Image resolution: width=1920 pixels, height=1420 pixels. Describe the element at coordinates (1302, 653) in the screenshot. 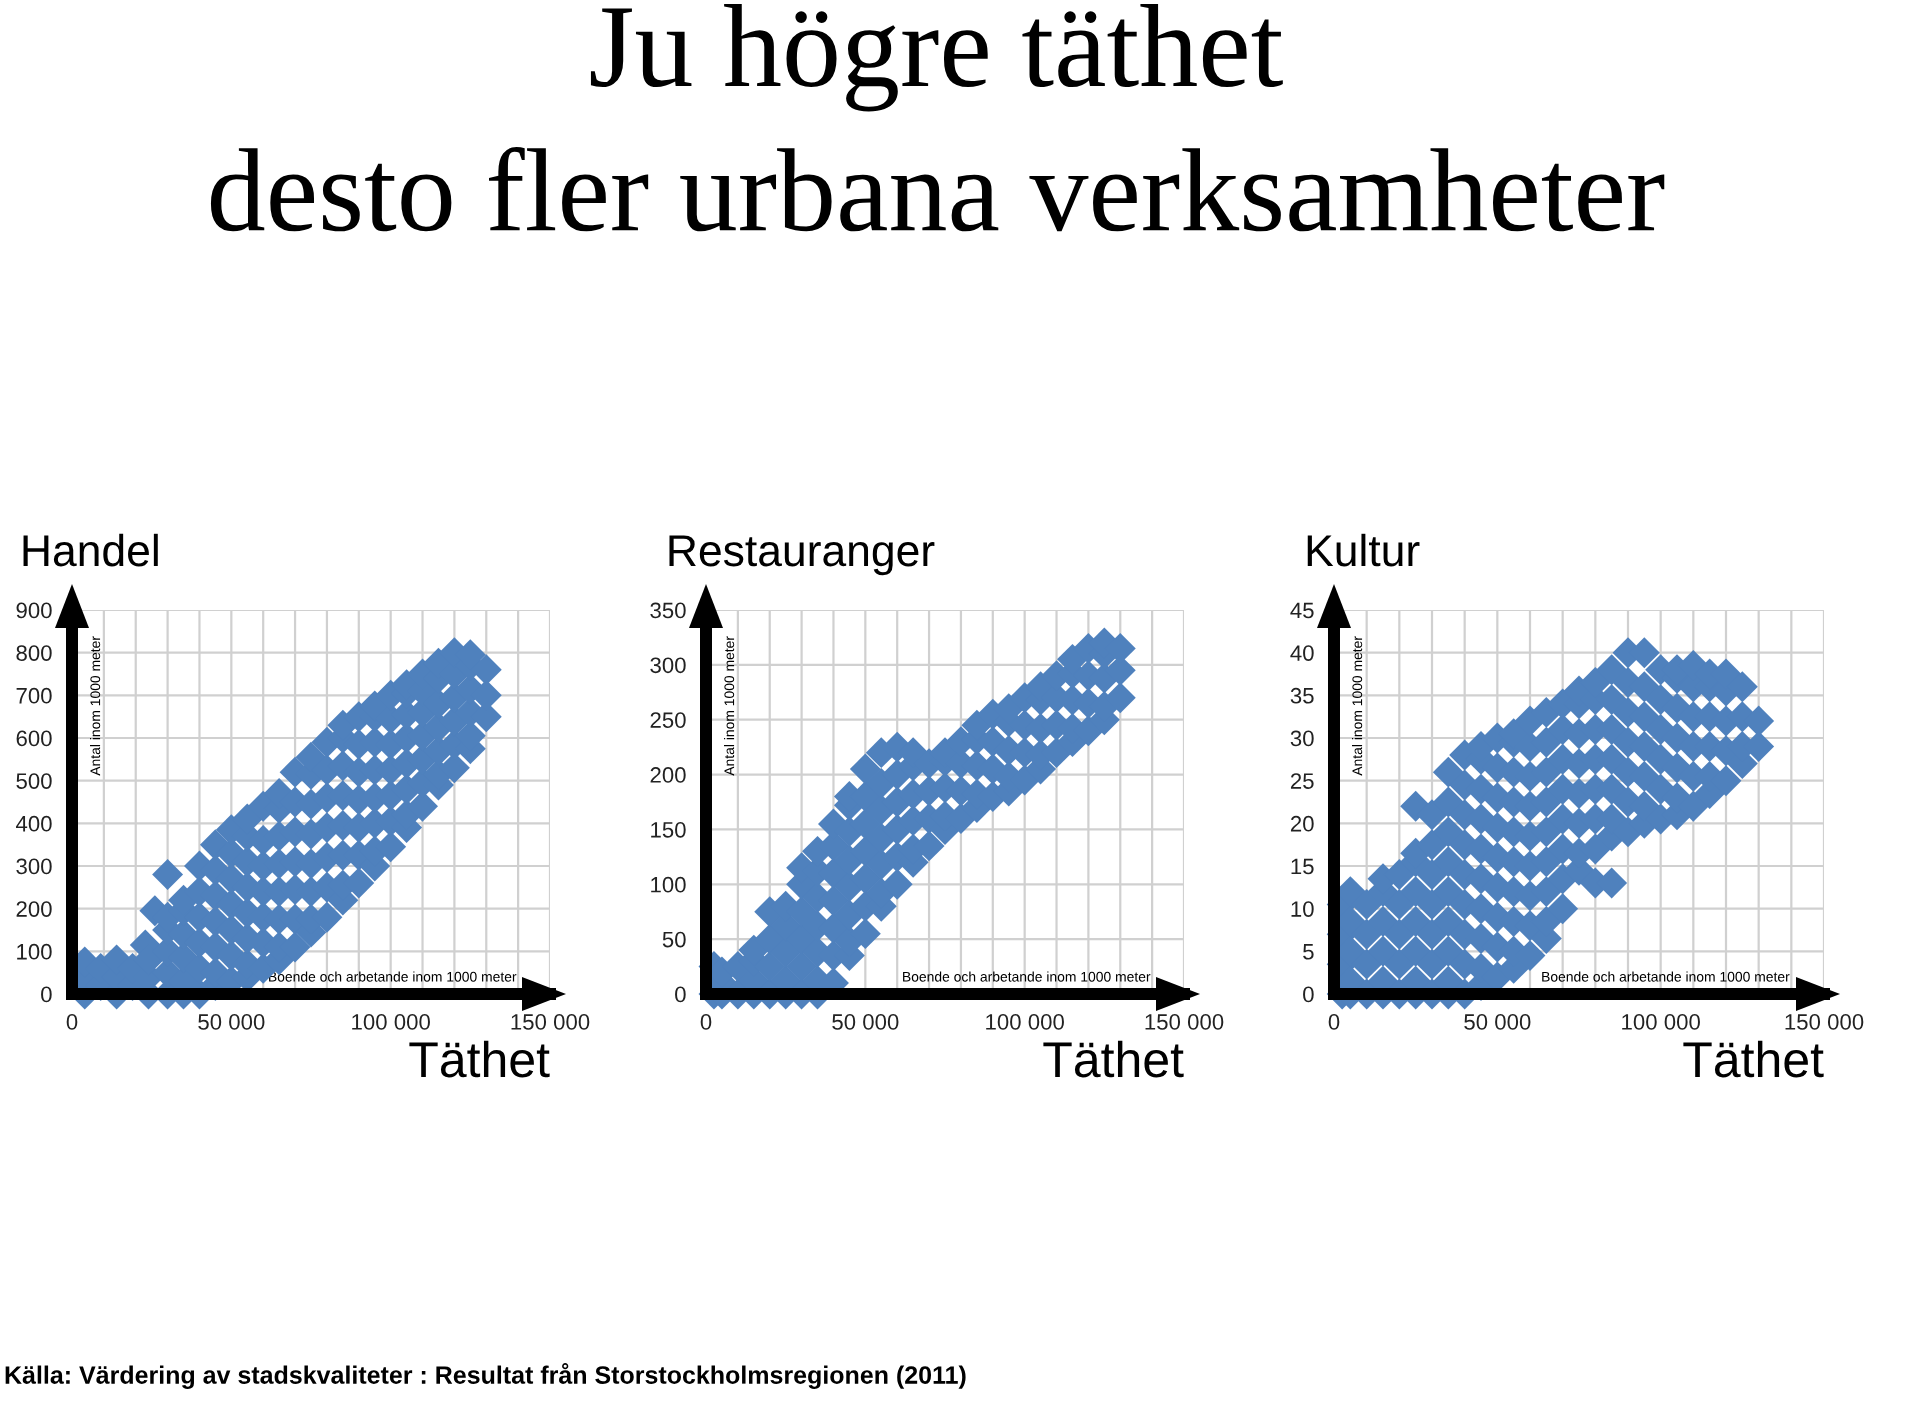

I see `y-tick-label: 40` at that location.